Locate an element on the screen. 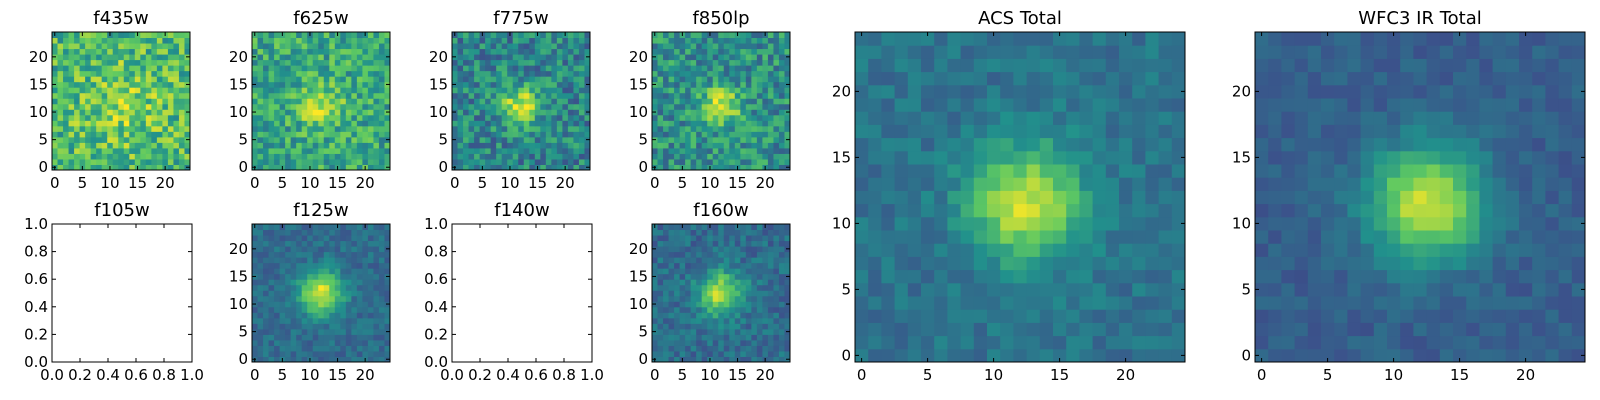 The width and height of the screenshot is (1600, 400). y-tick-label: 20 is located at coordinates (638, 249).